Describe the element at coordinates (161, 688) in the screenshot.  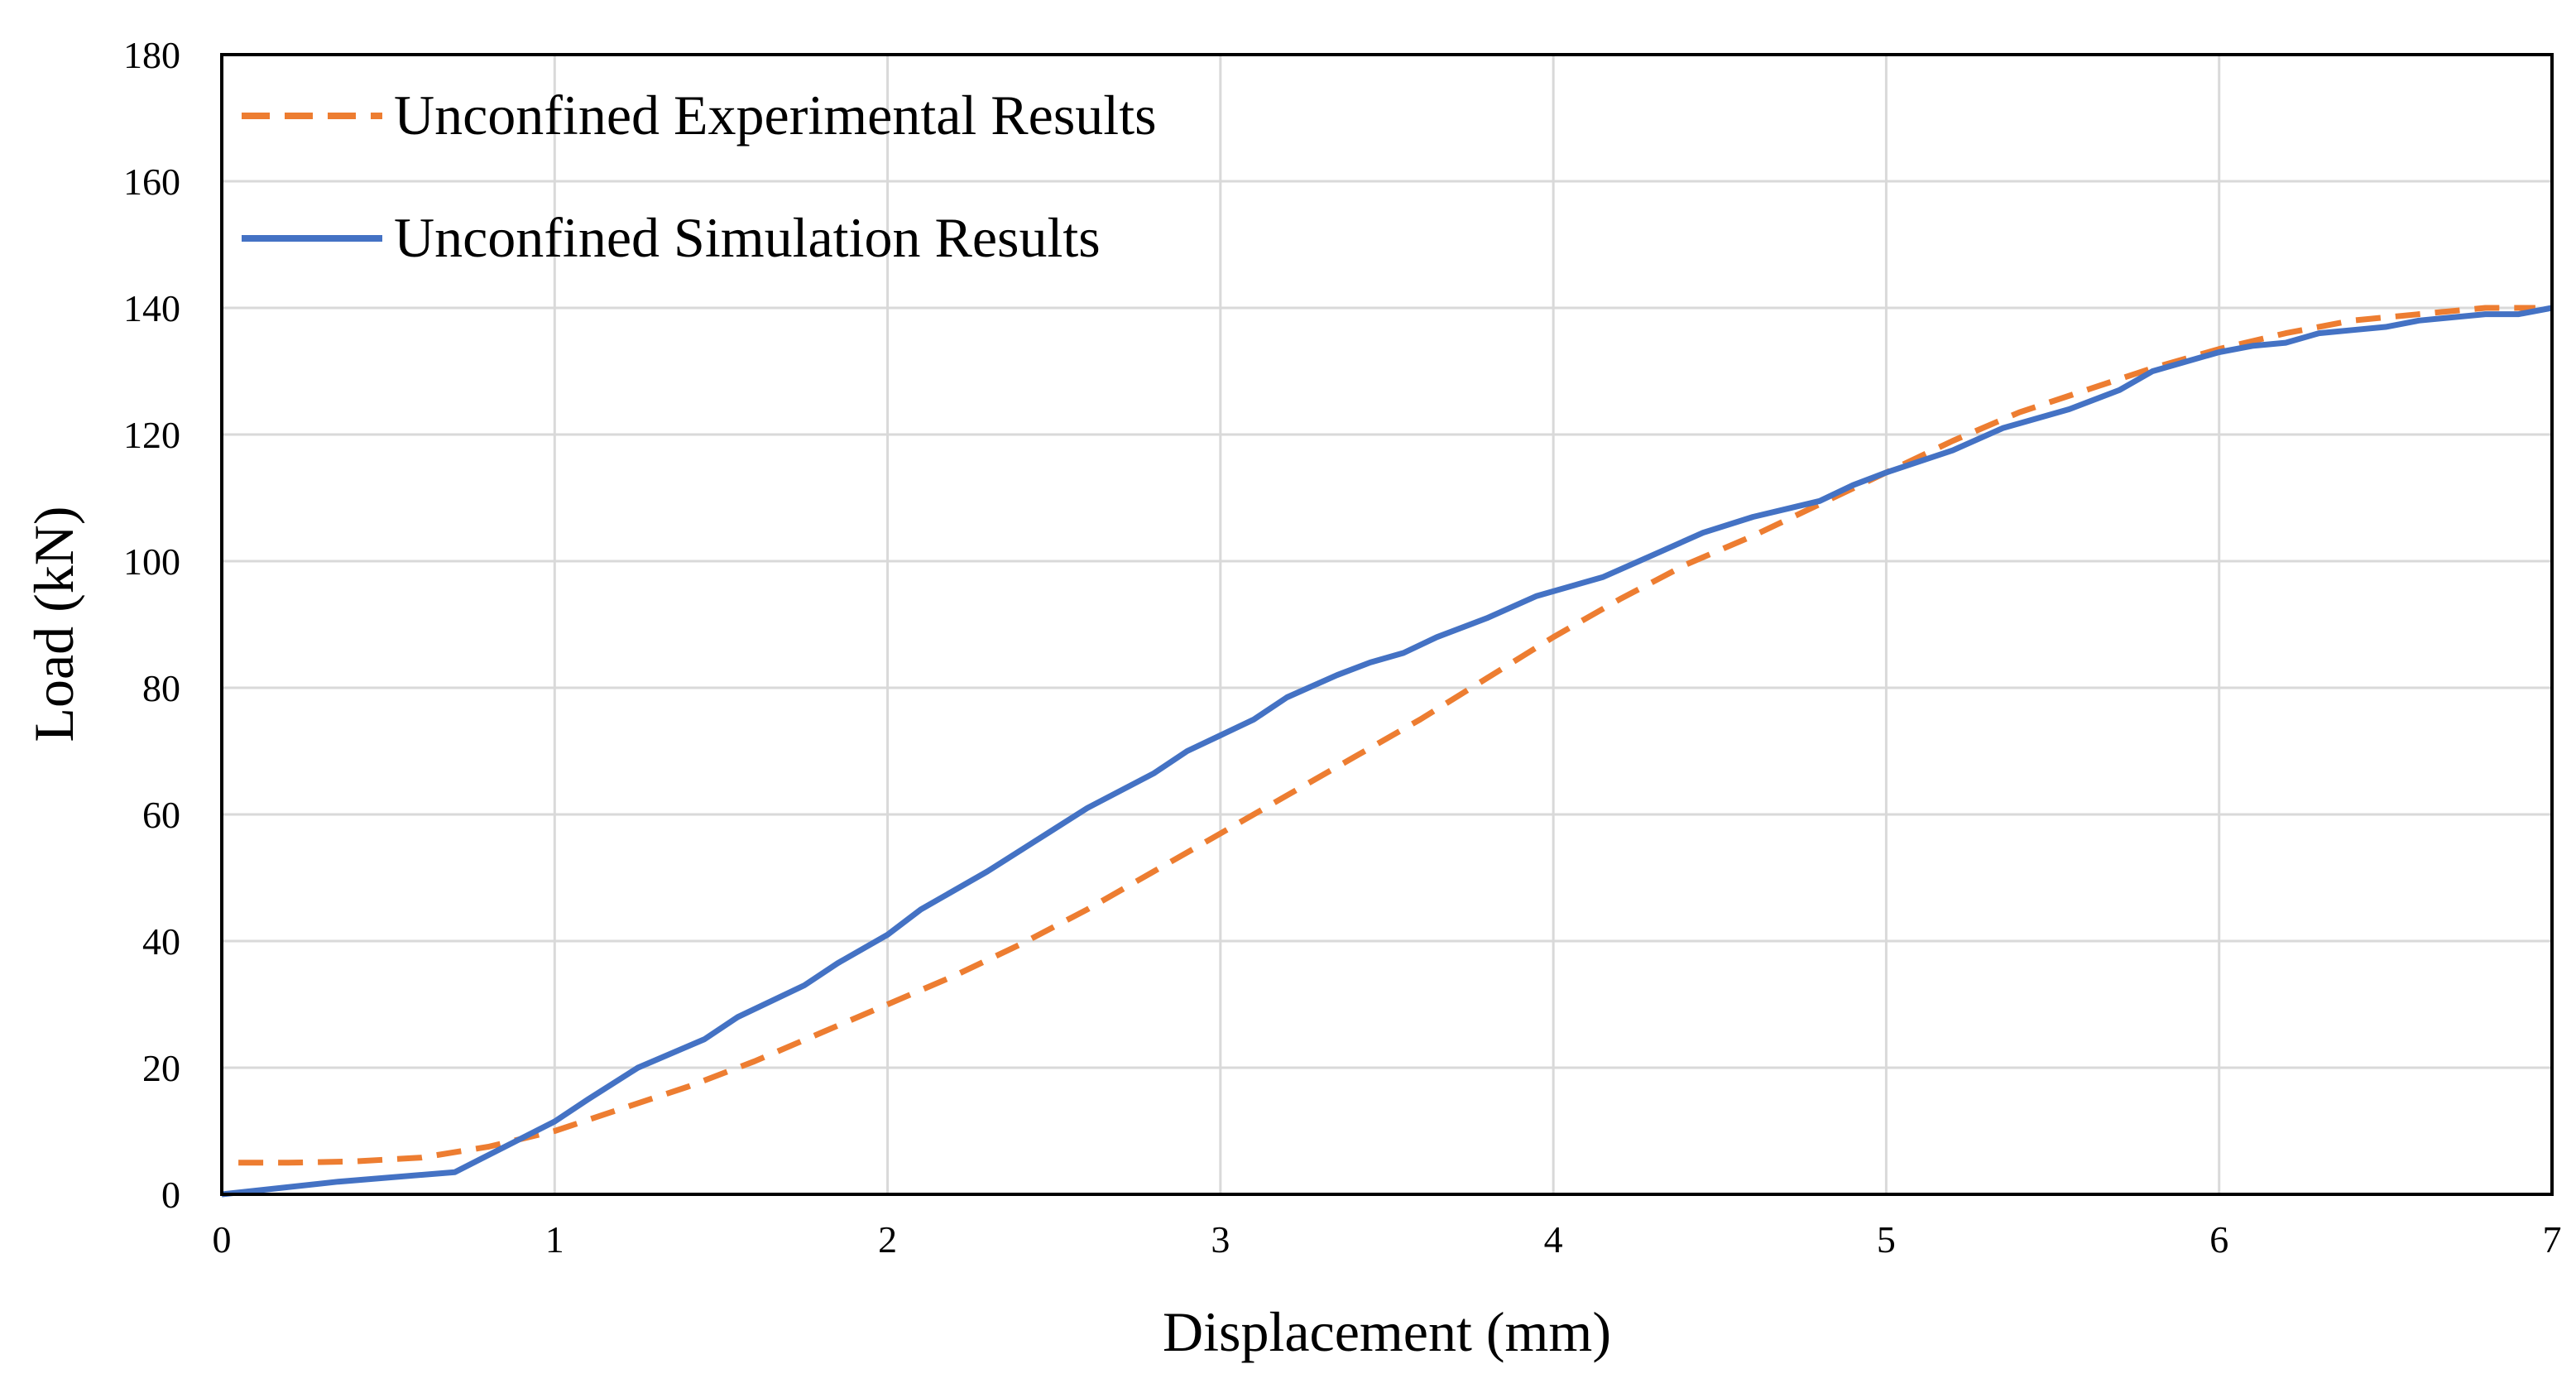
I see `y-tick-label: 80` at that location.